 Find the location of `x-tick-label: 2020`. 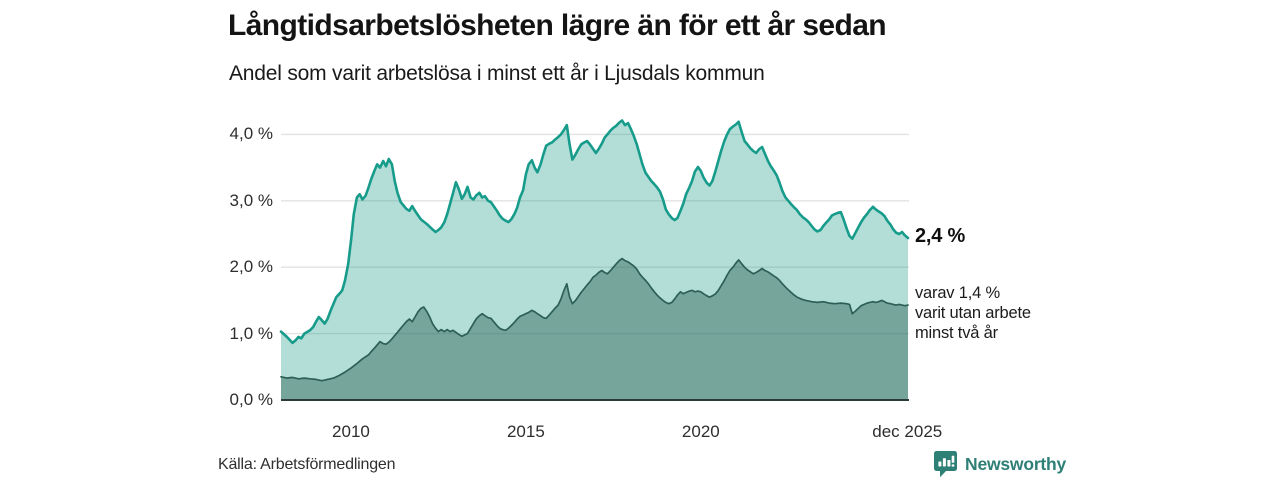

x-tick-label: 2020 is located at coordinates (700, 431).